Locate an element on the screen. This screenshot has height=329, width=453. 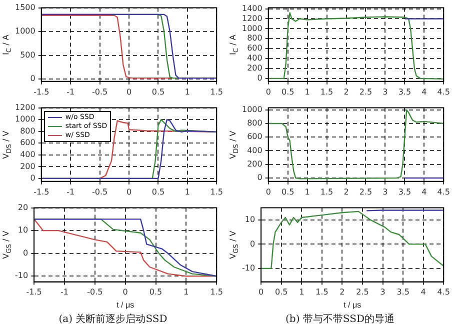
y-tick-label: 1500 is located at coordinates (25, 7).